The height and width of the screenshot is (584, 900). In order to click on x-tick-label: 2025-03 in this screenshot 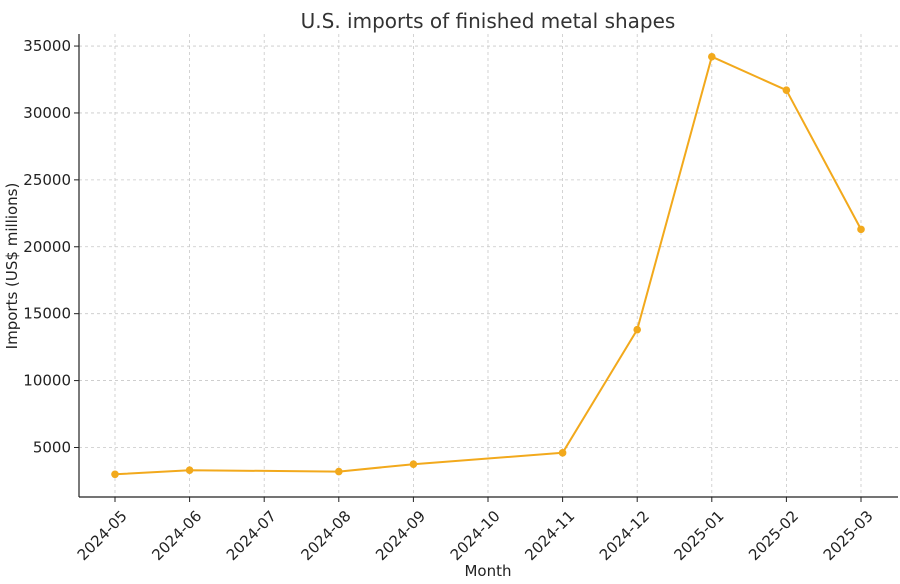, I will do `click(848, 535)`.